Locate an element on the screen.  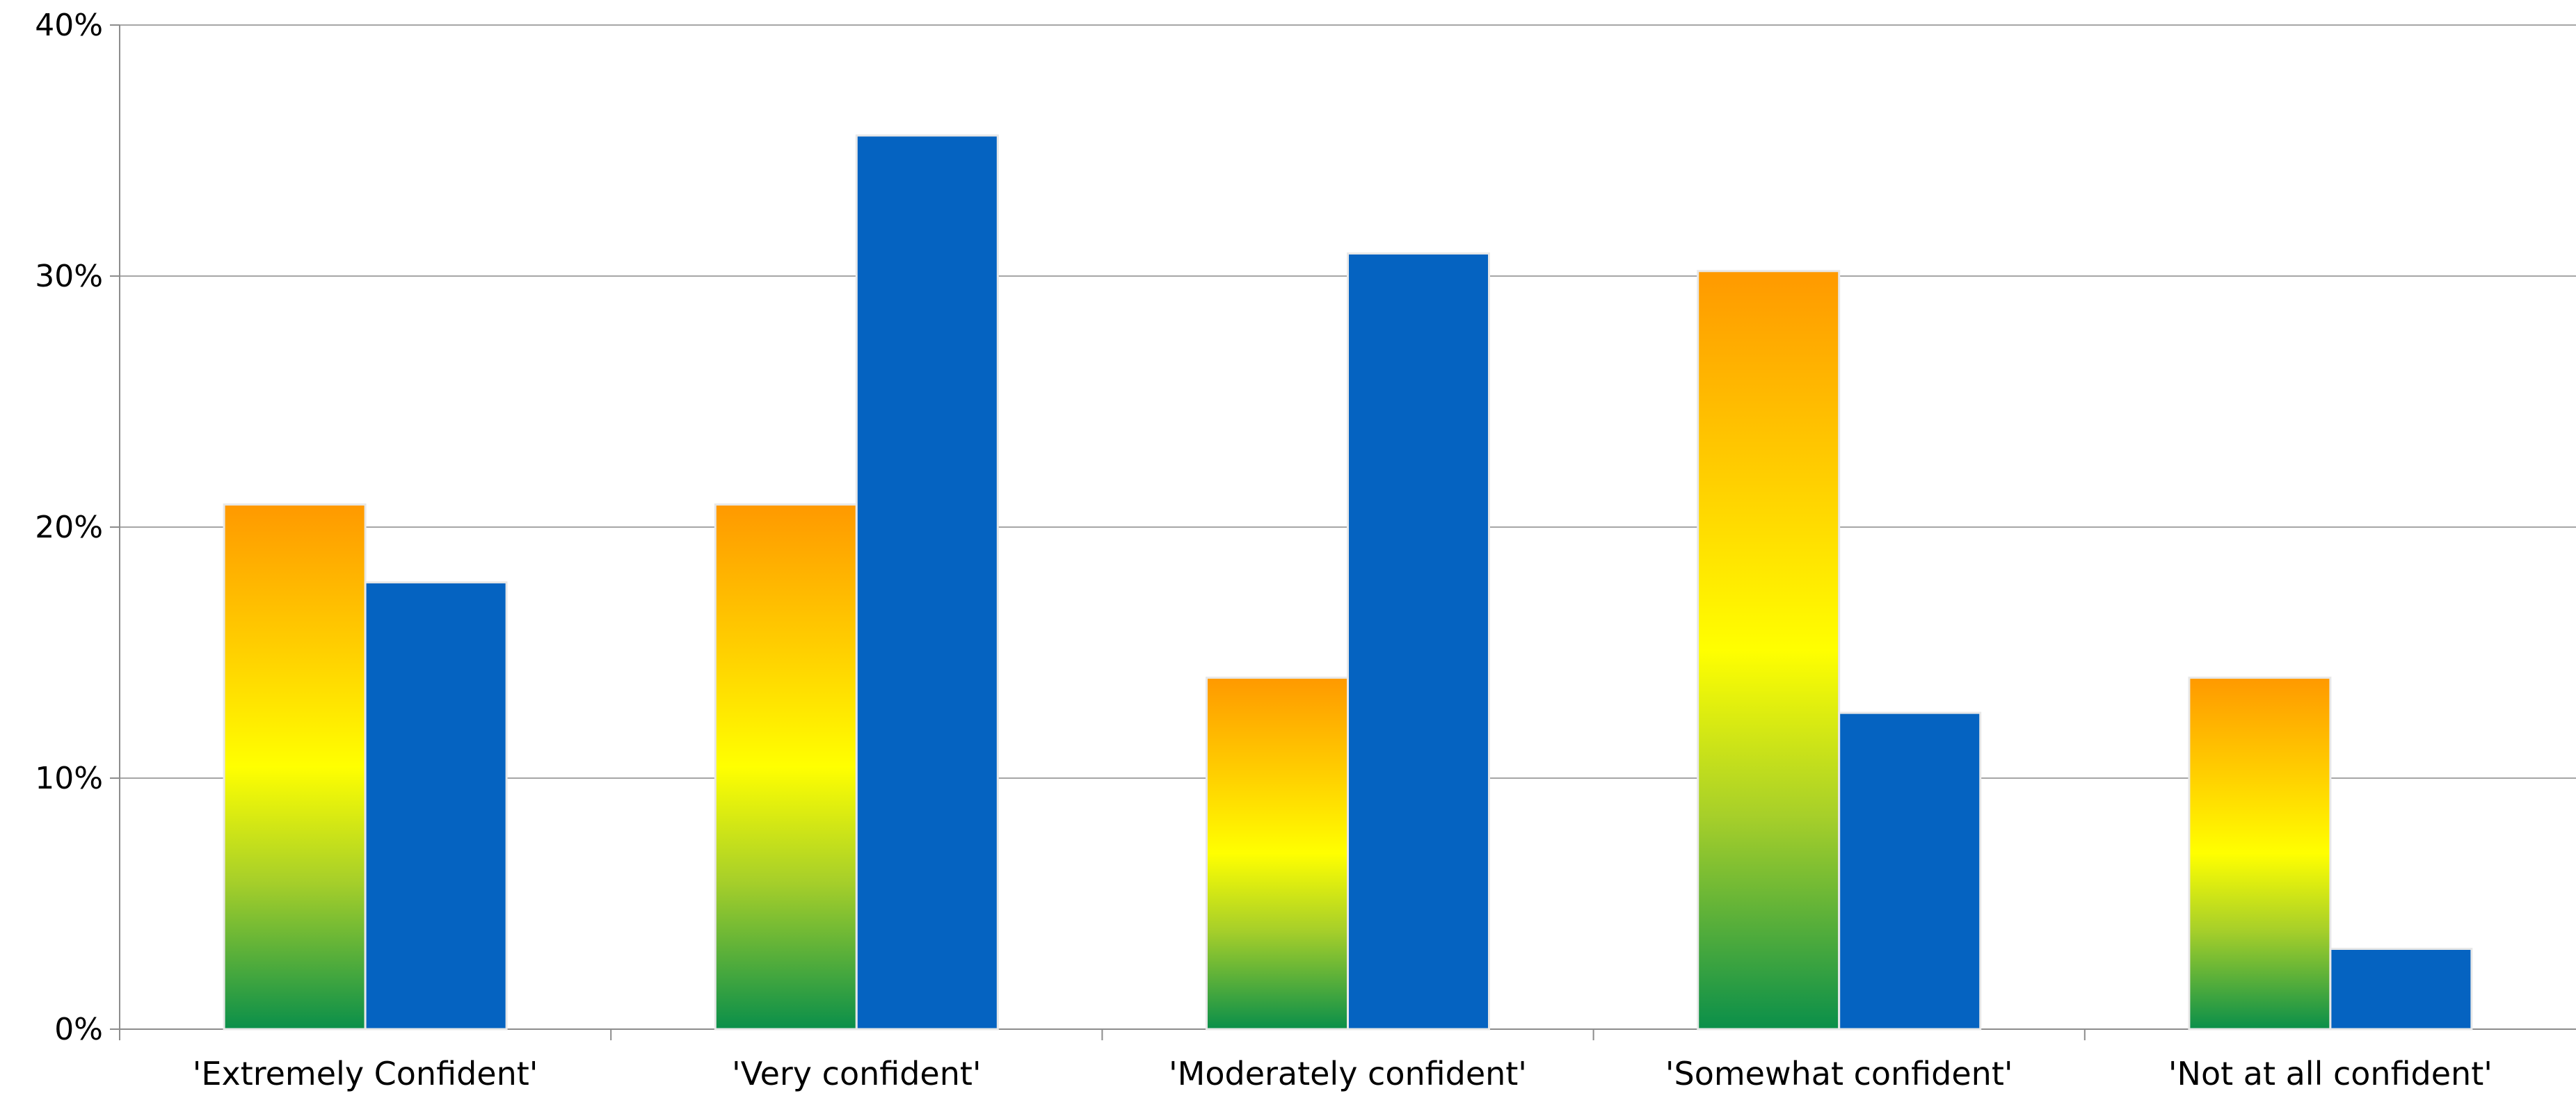
y-tick-label: 10% is located at coordinates (69, 779).